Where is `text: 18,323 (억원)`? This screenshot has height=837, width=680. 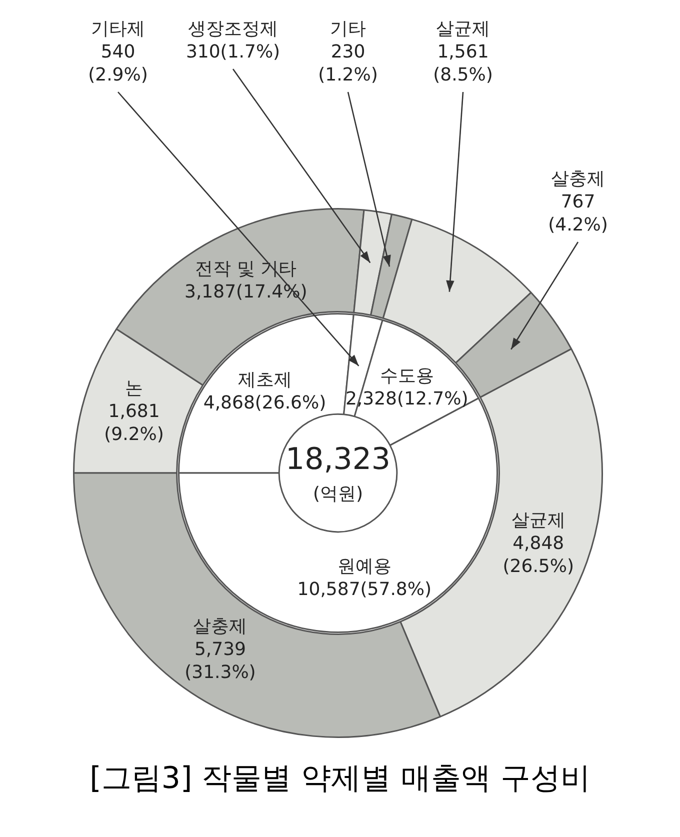 text: 18,323 (억원) is located at coordinates (338, 473).